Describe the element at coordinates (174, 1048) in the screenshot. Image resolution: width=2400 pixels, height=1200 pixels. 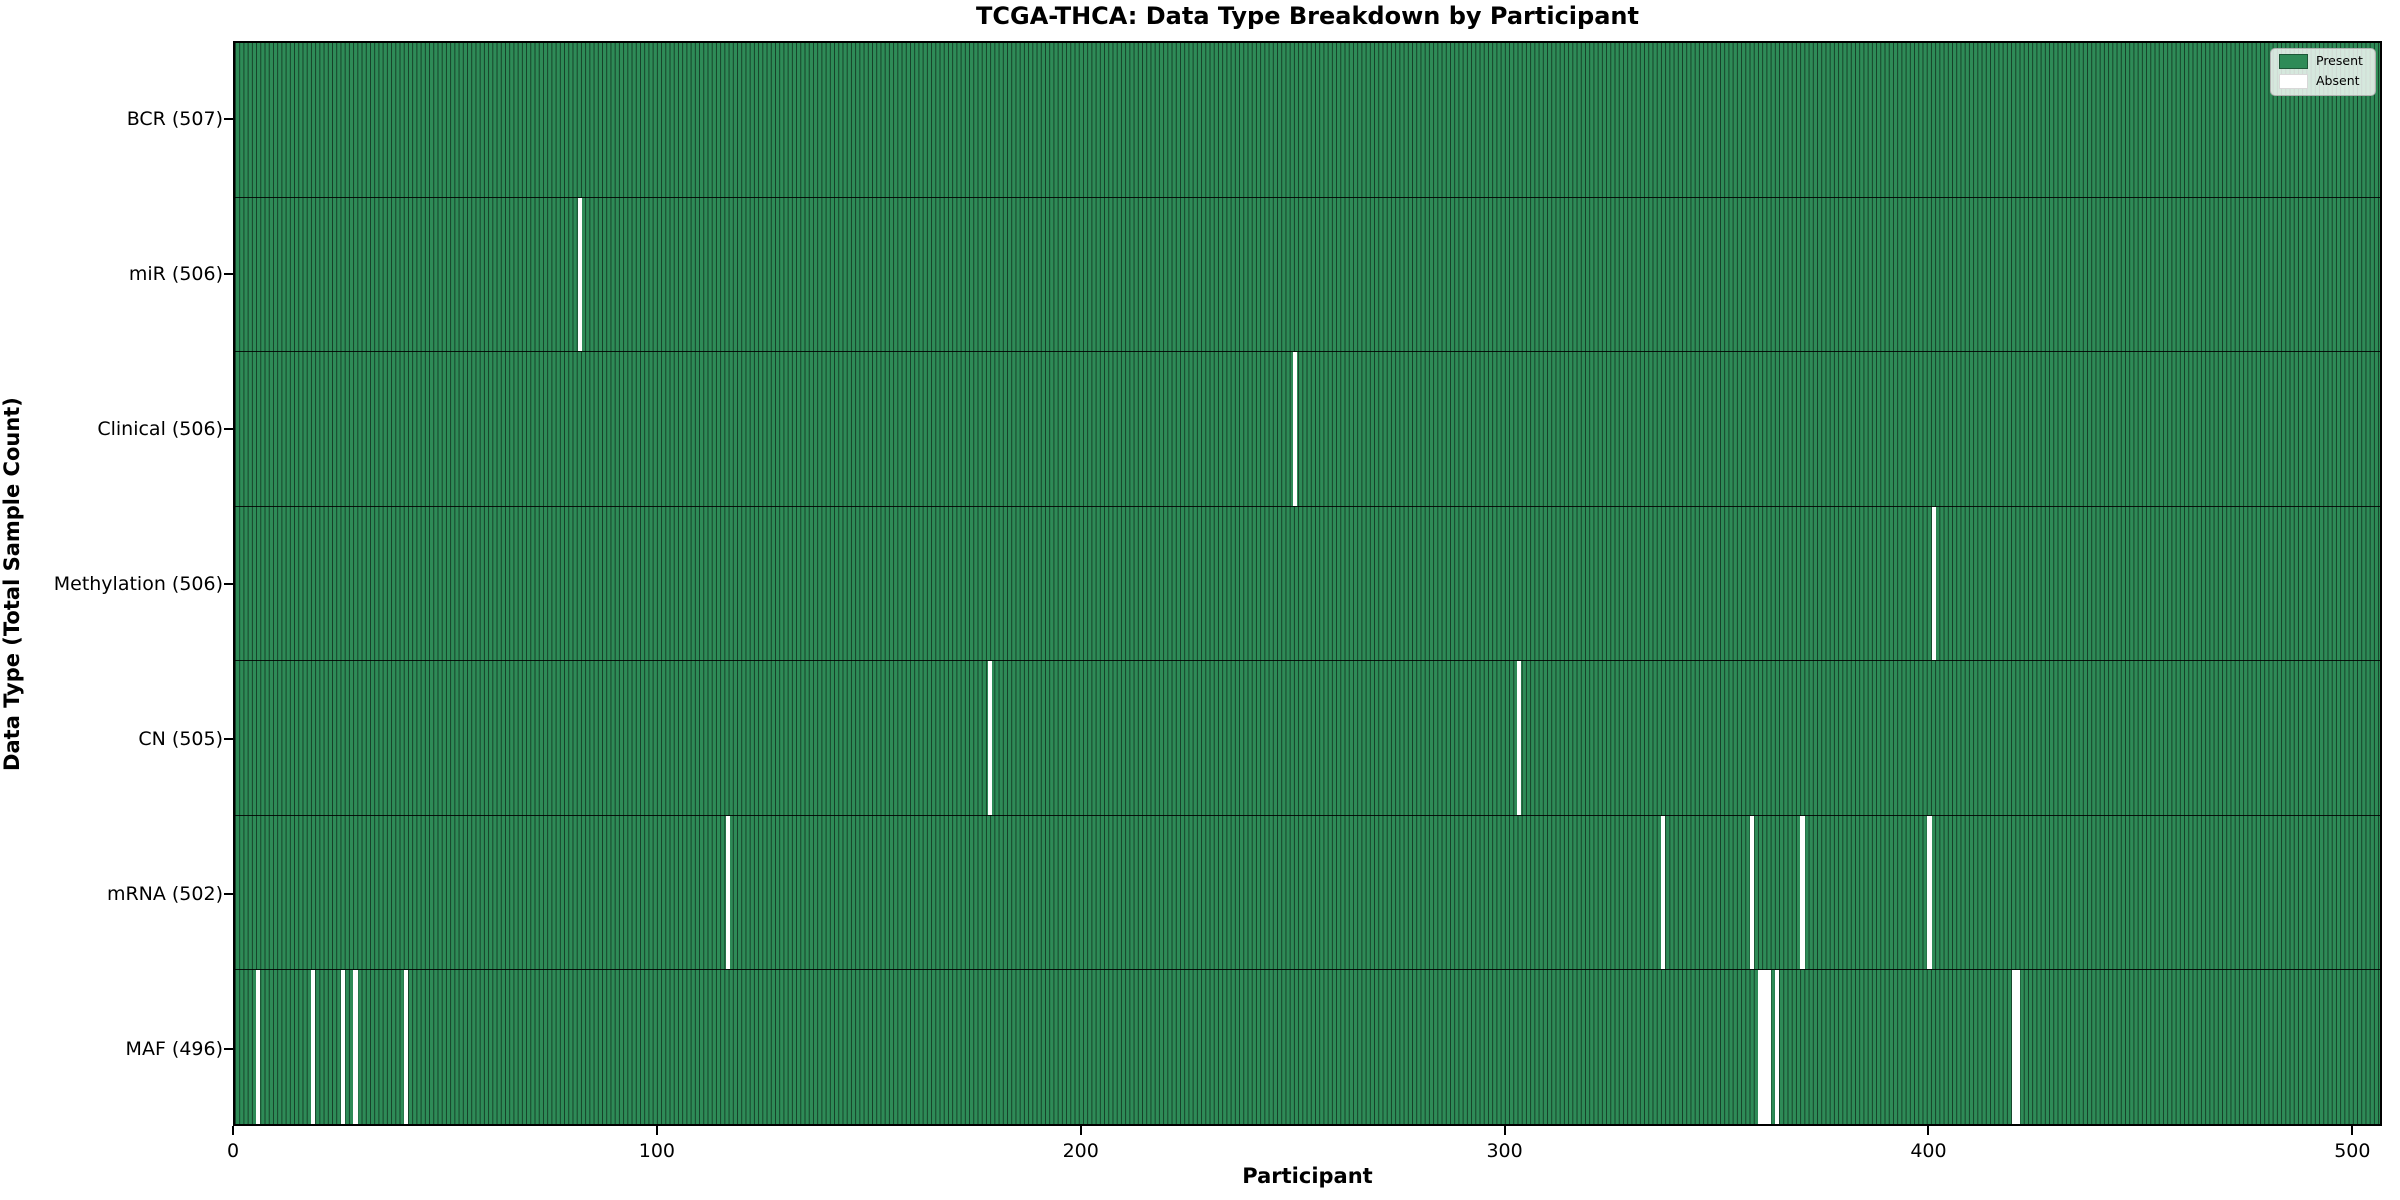
I see `y-tick-label-maf: MAF (496)` at that location.